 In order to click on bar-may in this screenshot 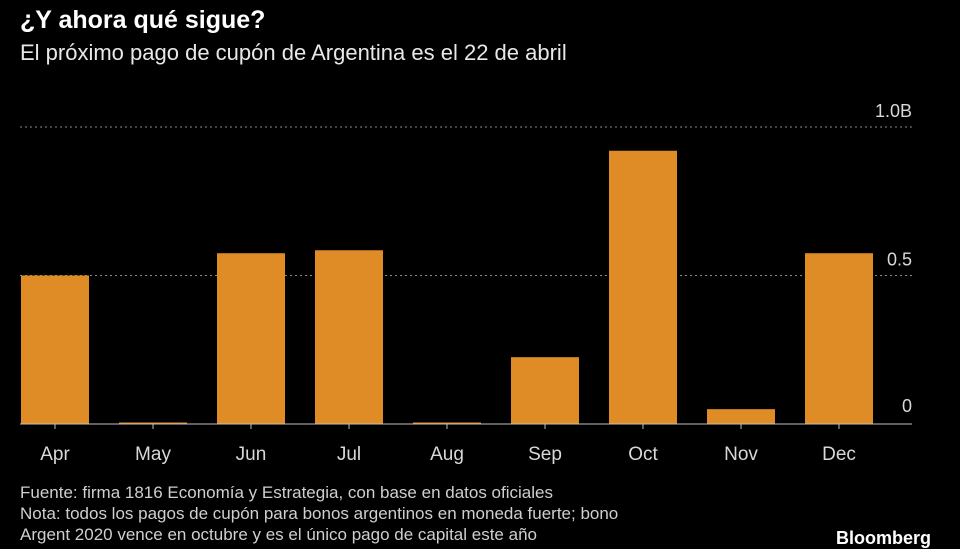, I will do `click(153, 423)`.